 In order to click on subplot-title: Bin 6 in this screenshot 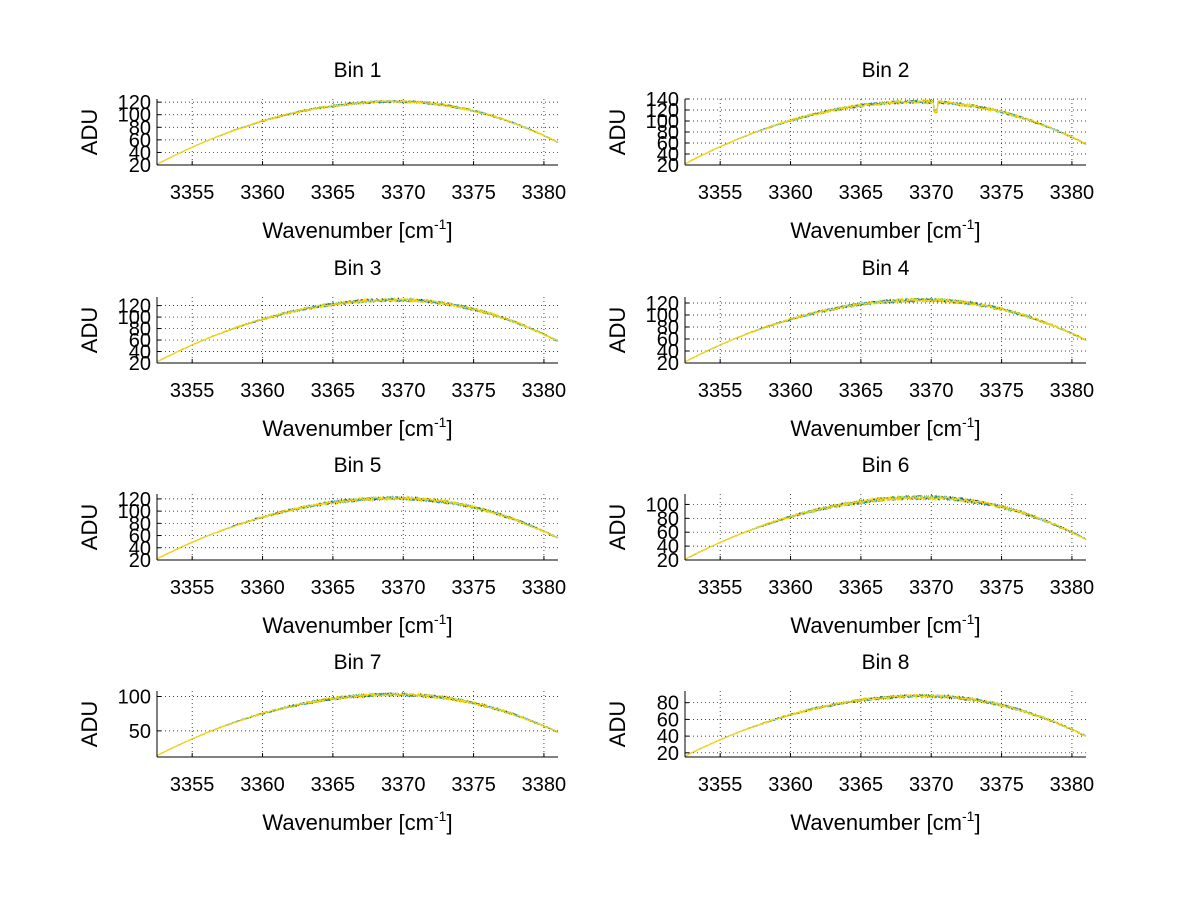, I will do `click(886, 465)`.